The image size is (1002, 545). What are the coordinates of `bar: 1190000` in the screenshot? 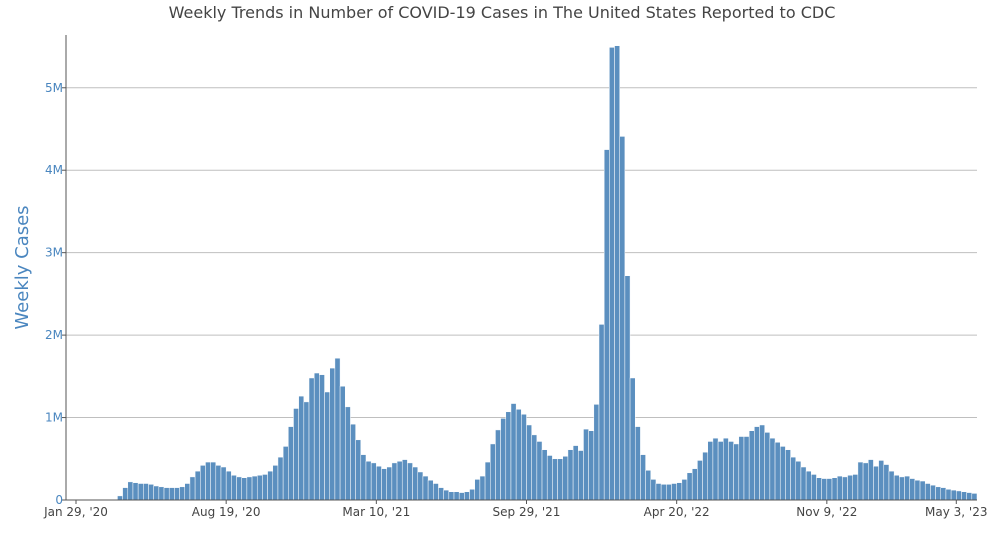 It's located at (306, 451).